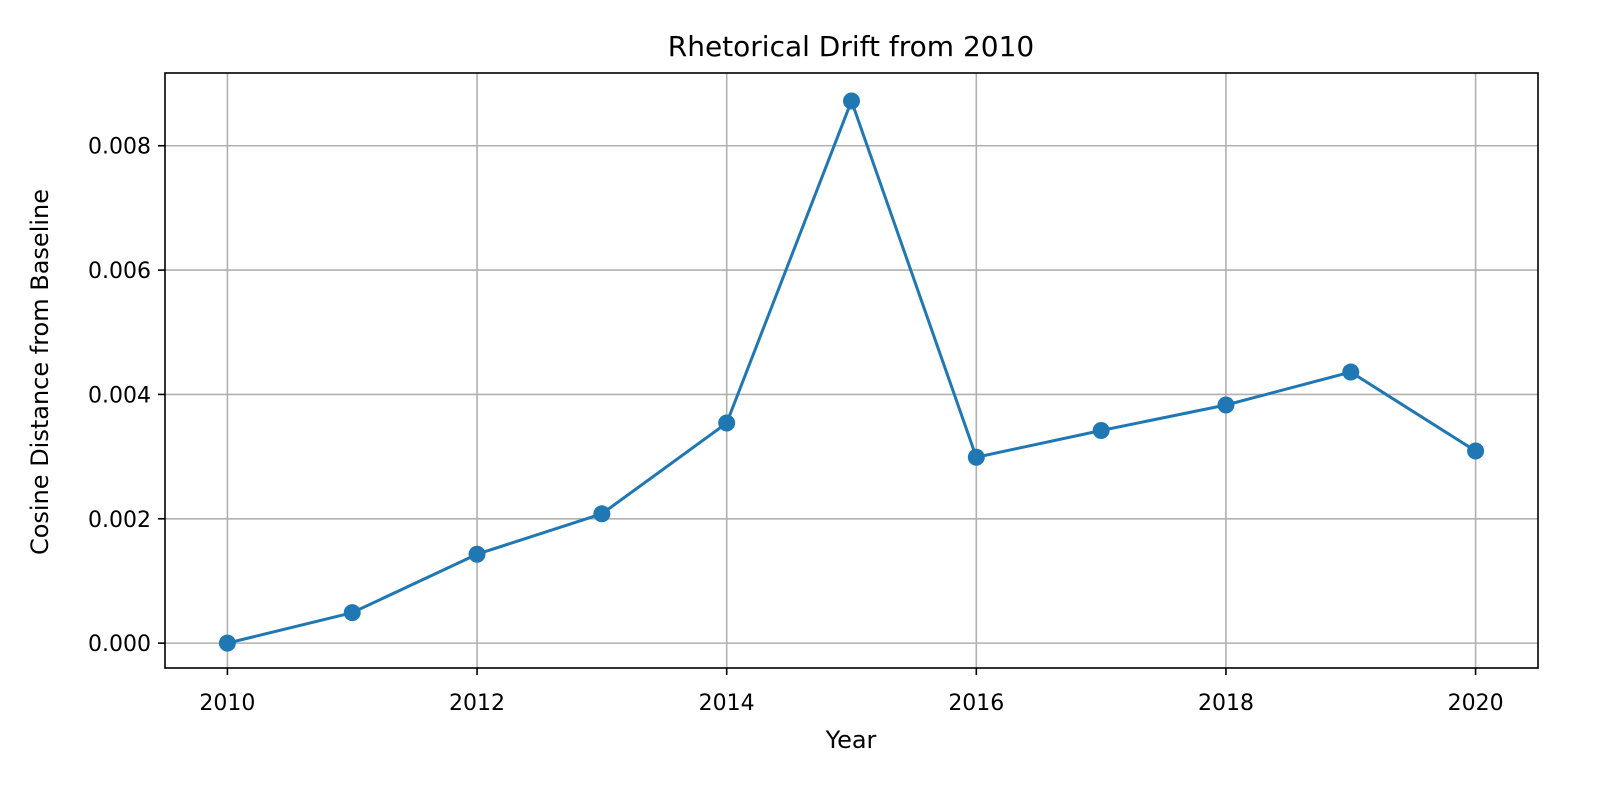 Image resolution: width=1600 pixels, height=800 pixels. Describe the element at coordinates (1351, 372) in the screenshot. I see `data-point-2019` at that location.